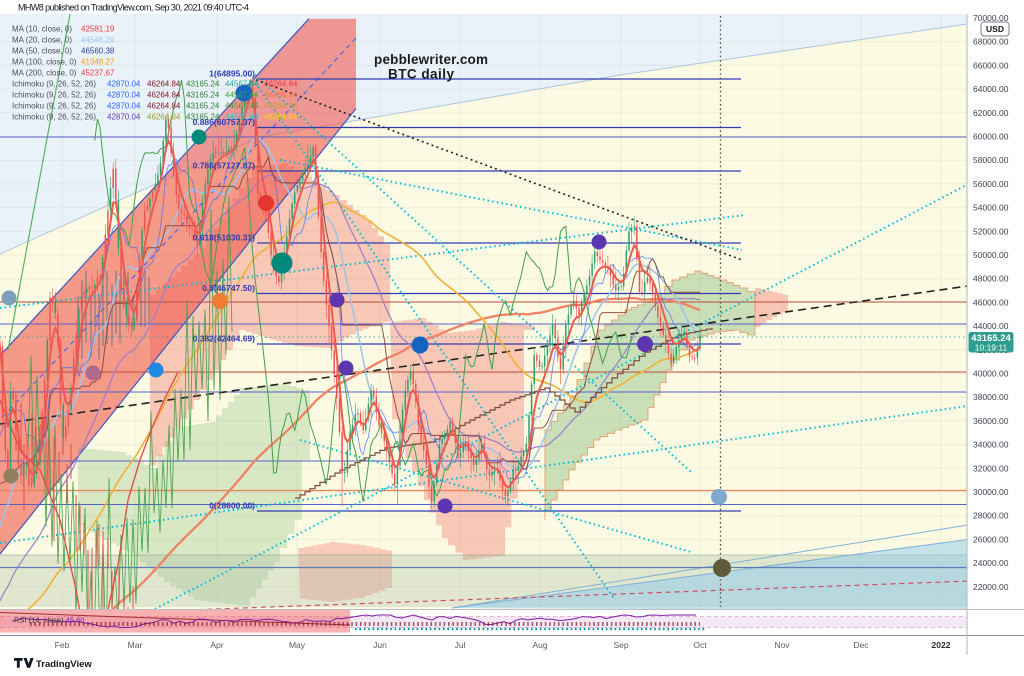 This screenshot has height=676, width=1024. I want to click on svg-text: MA (200, close, 0), so click(44, 73).